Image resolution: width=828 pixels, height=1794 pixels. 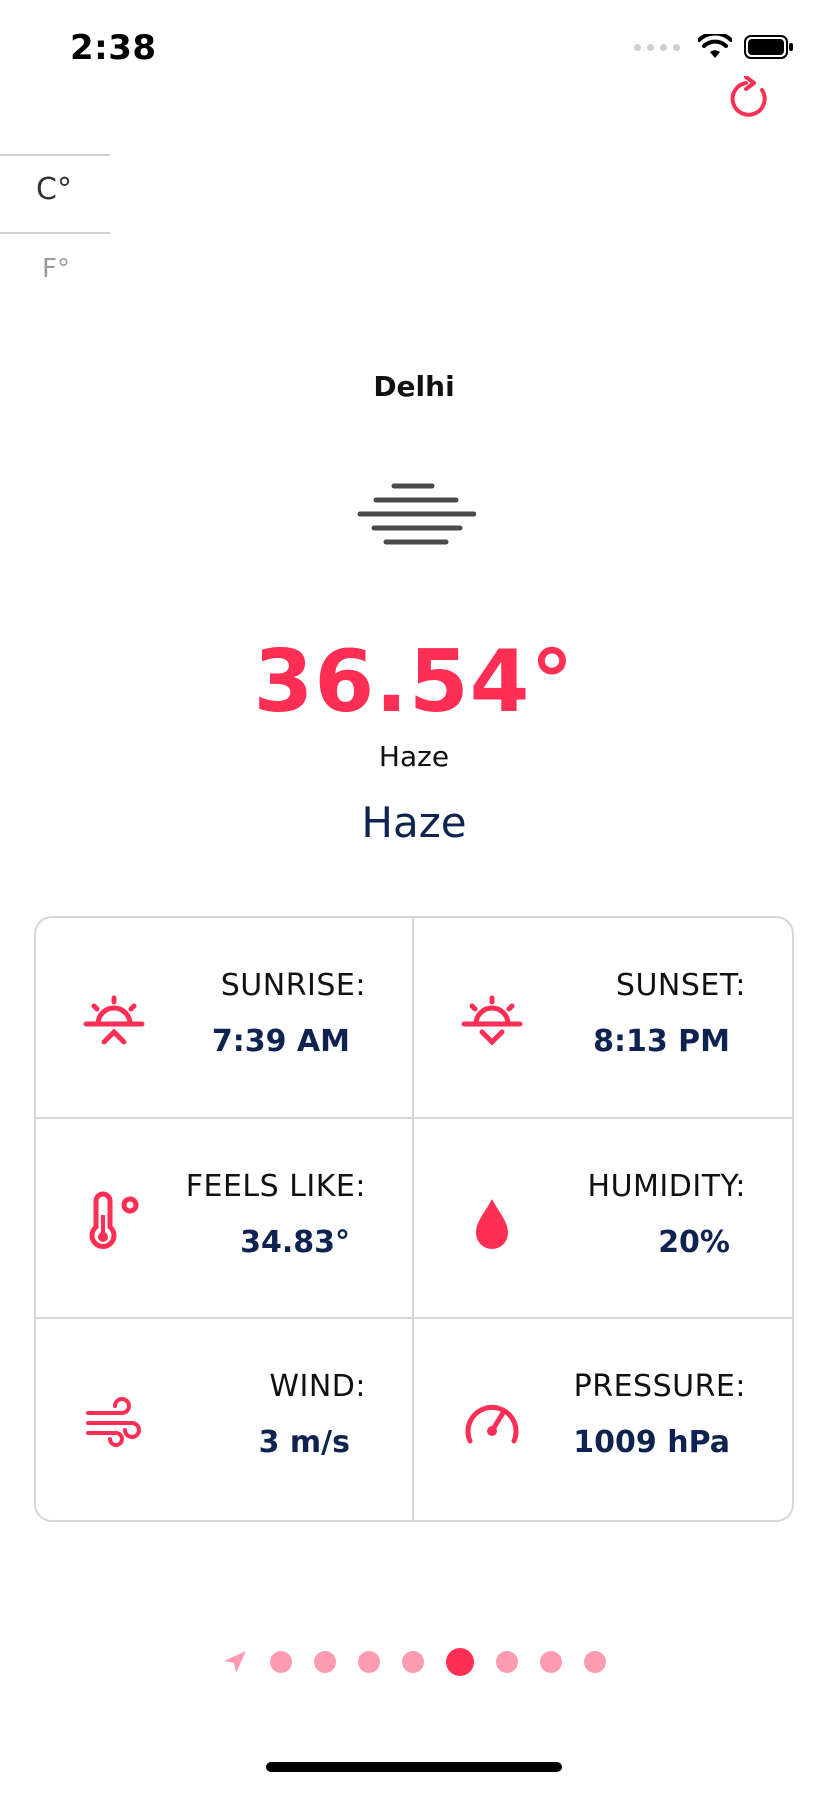 I want to click on condition-description: Haze, so click(x=414, y=822).